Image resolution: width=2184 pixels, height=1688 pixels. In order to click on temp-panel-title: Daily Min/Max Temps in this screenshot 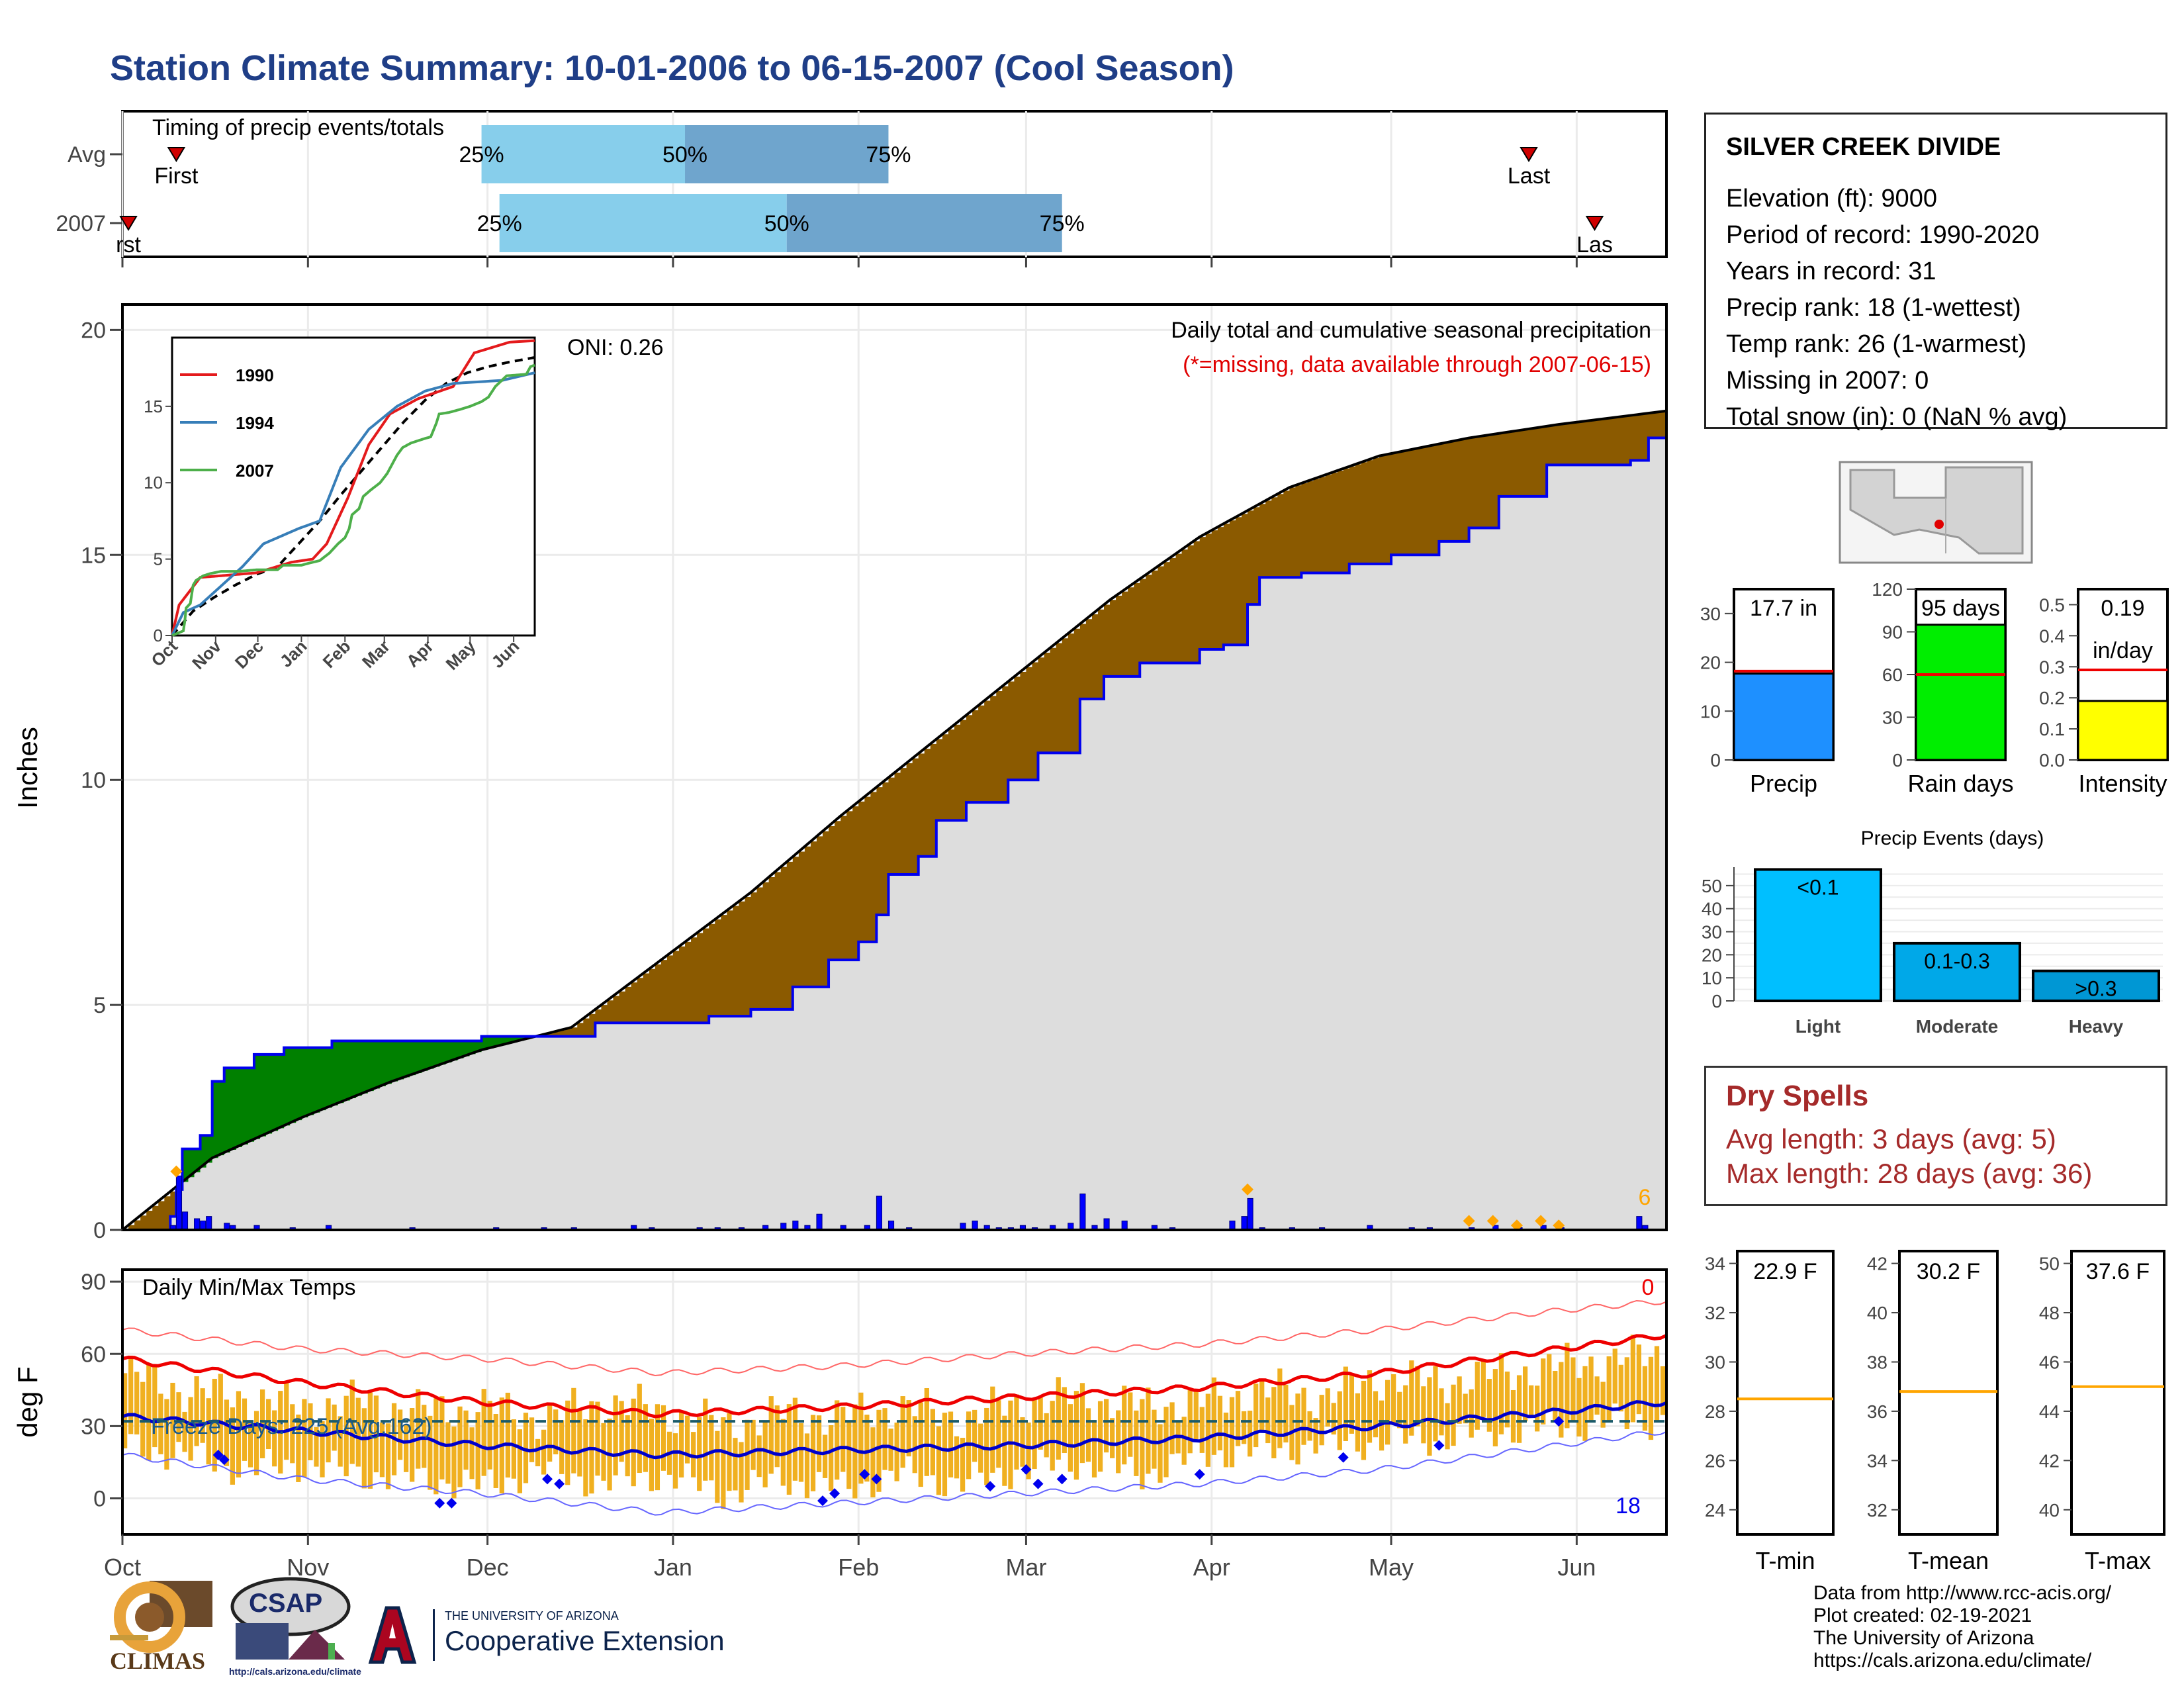, I will do `click(248, 1287)`.